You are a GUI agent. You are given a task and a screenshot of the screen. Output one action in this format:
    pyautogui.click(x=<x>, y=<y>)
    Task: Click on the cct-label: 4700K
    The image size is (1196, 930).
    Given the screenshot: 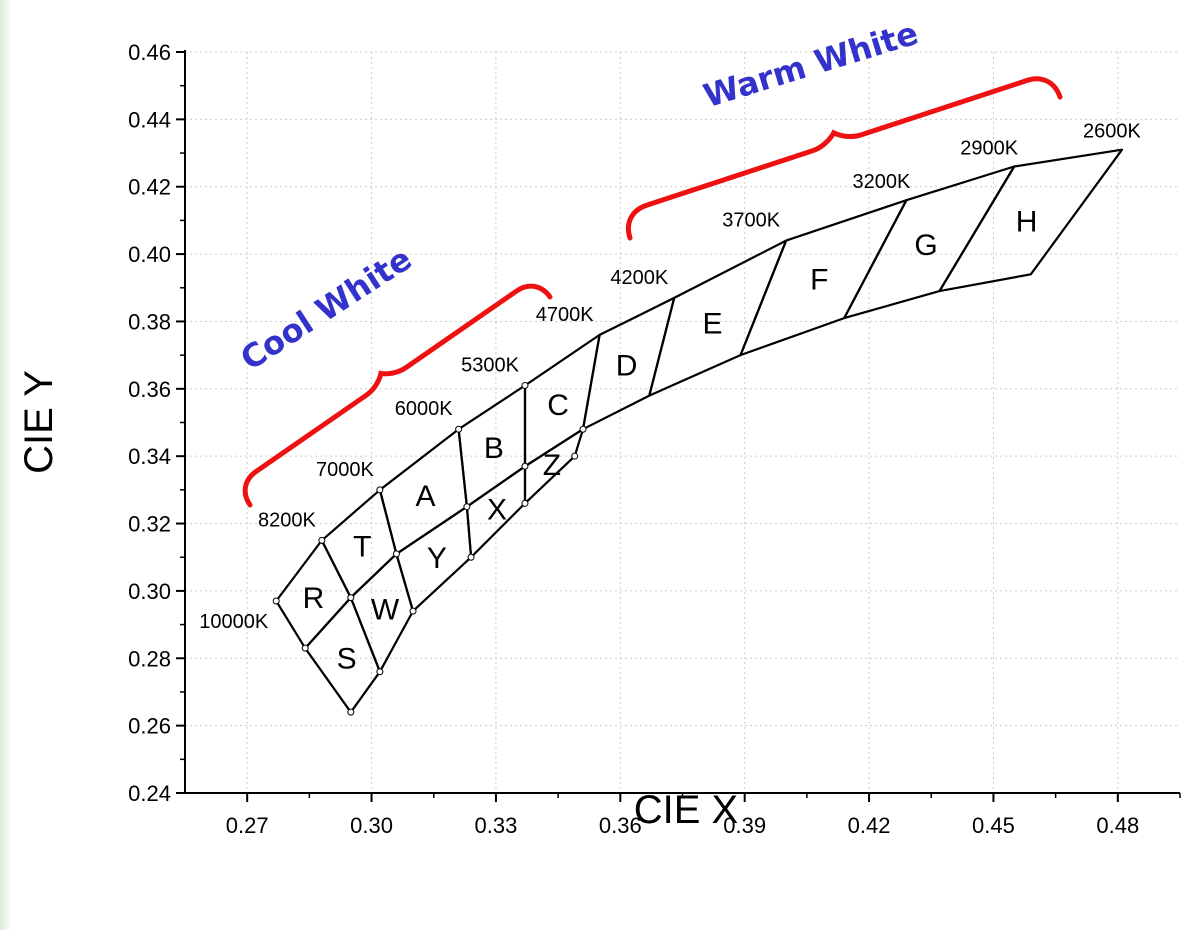 What is the action you would take?
    pyautogui.click(x=565, y=315)
    